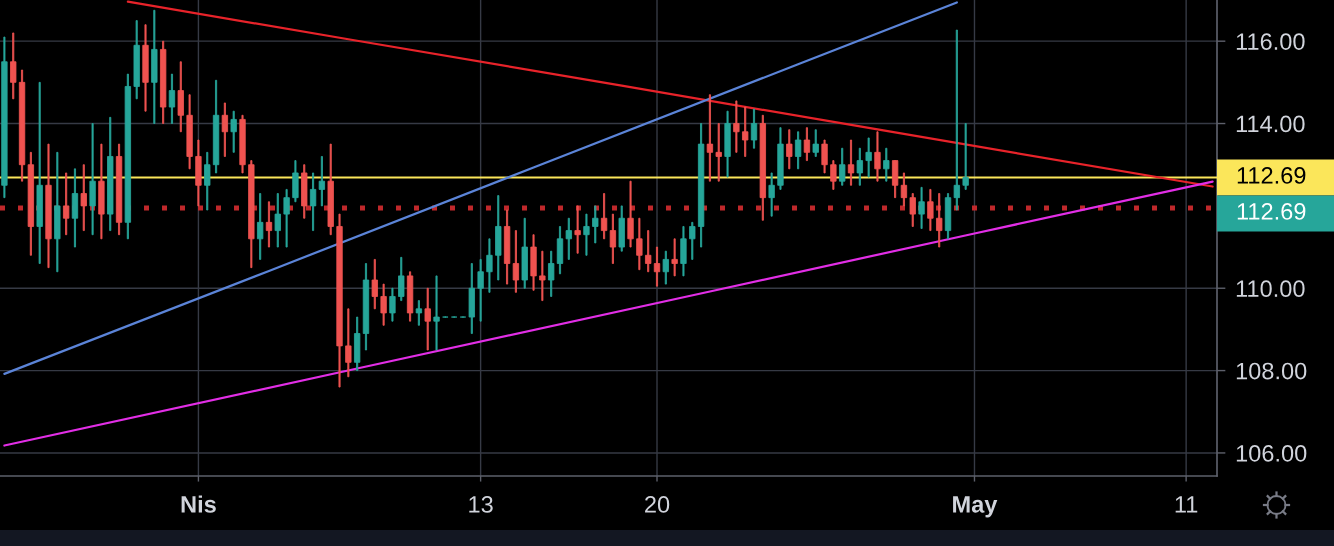  Describe the element at coordinates (1271, 371) in the screenshot. I see `y-tick-label: 108.00` at that location.